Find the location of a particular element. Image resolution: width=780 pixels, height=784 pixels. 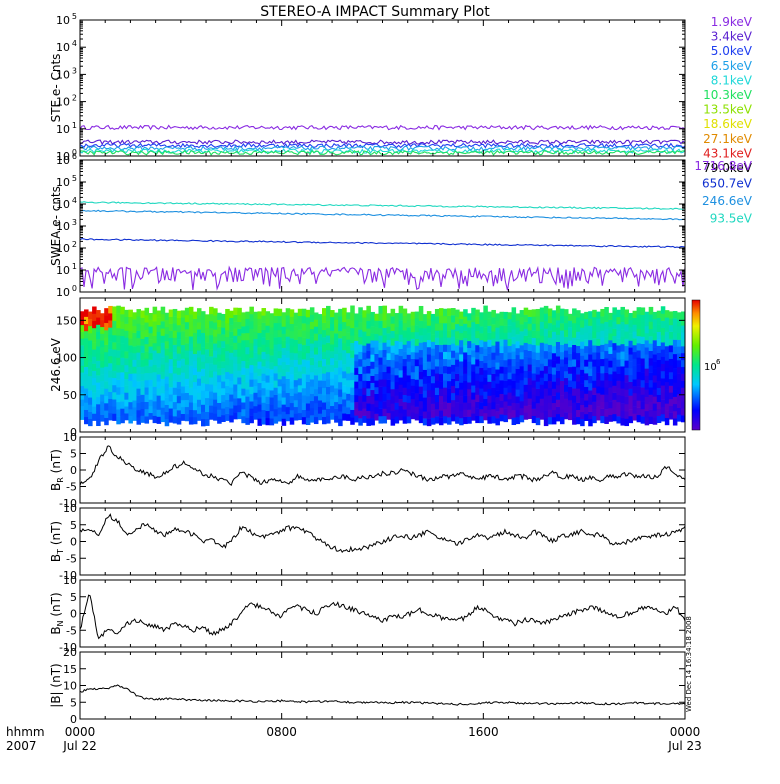

series-line is located at coordinates (382, 278).